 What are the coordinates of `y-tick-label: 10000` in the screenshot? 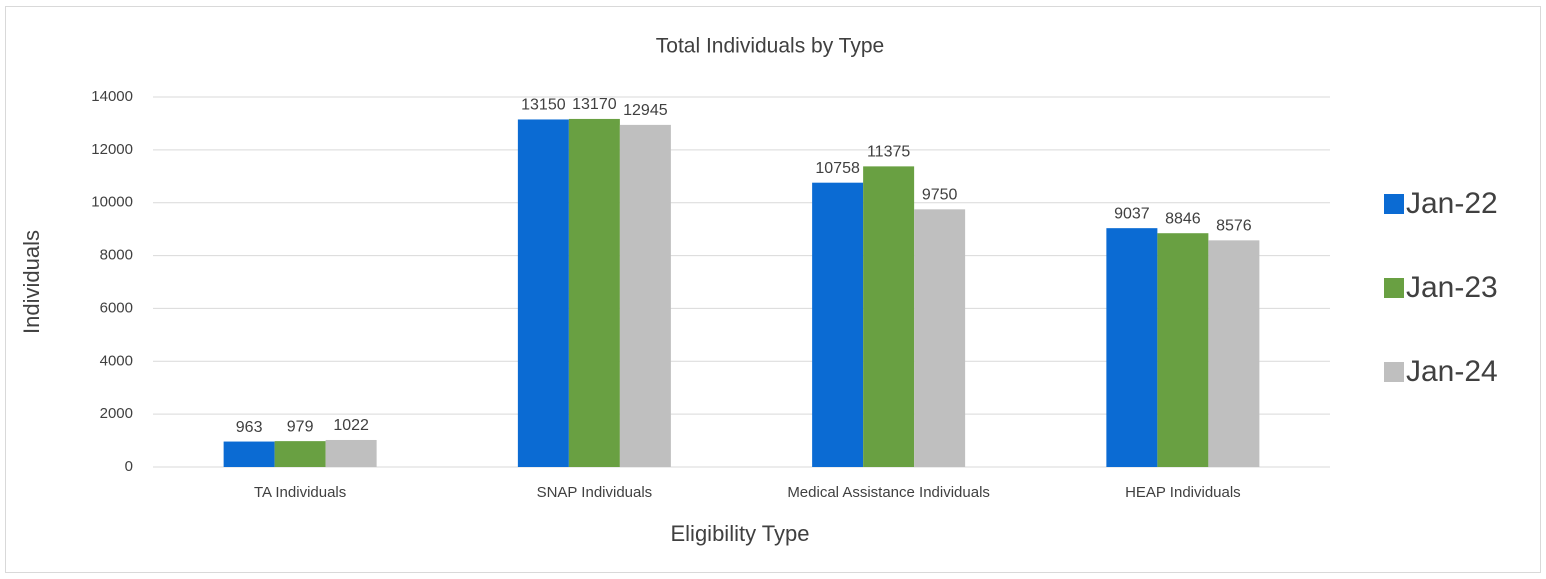 It's located at (112, 202).